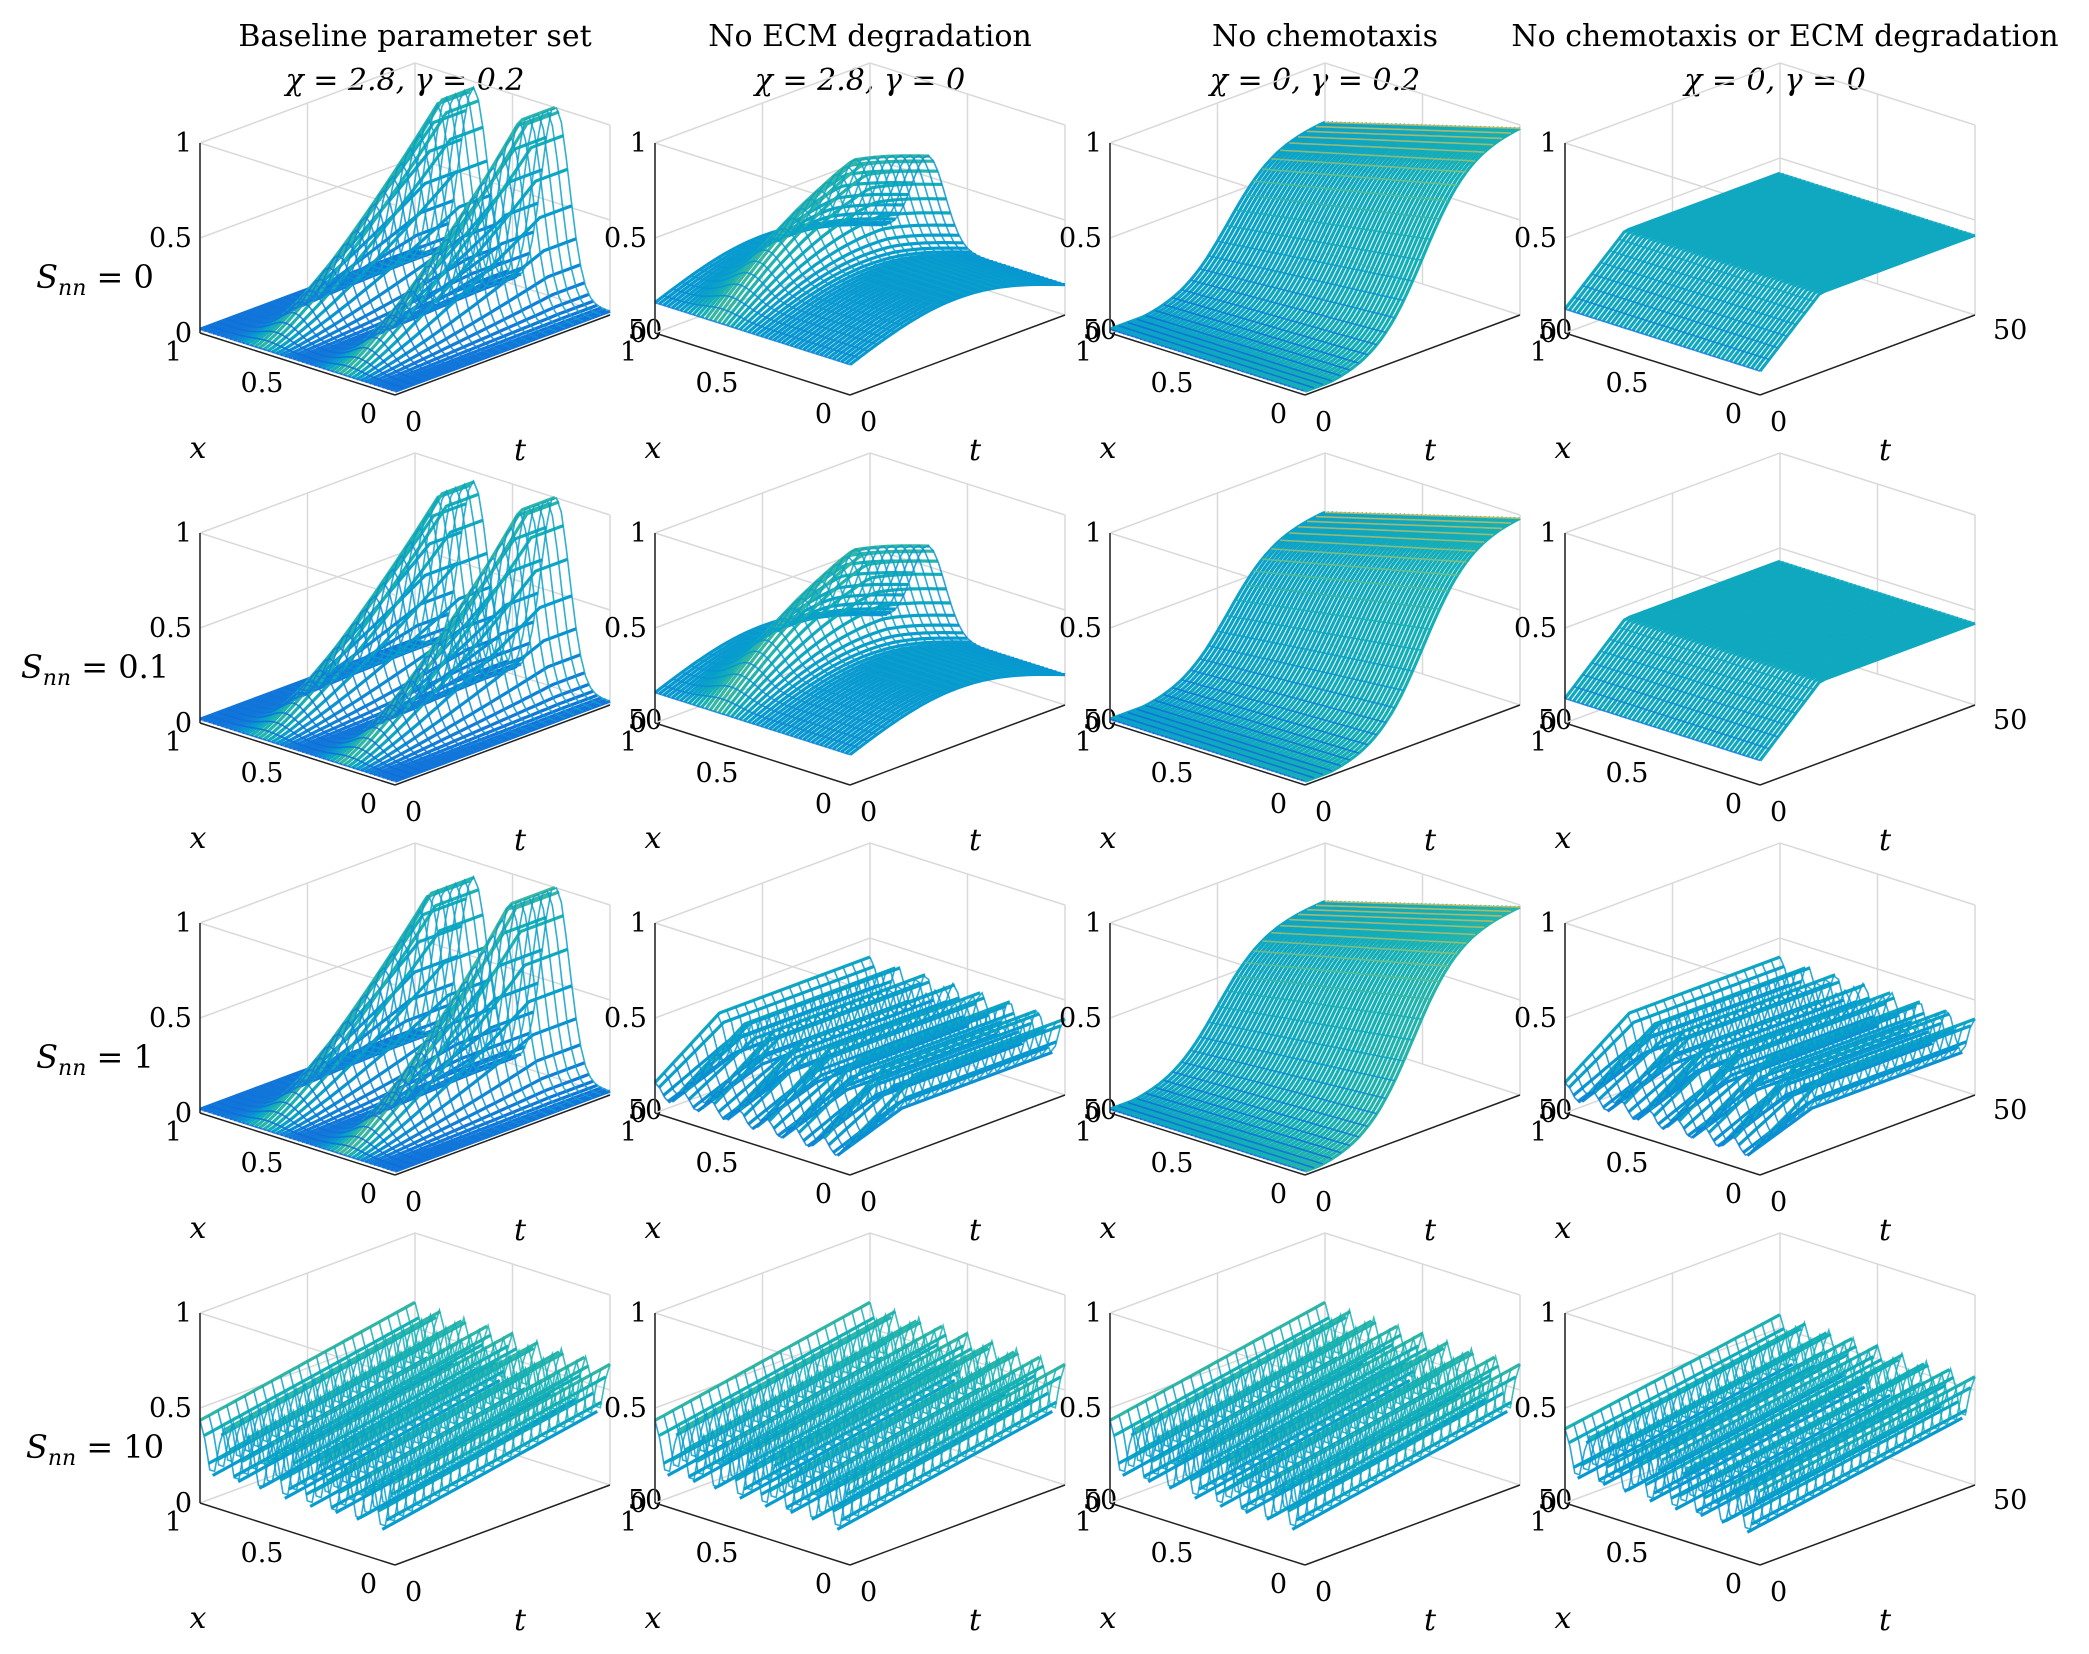  I want to click on row-label-rest: = 10, so click(120, 1447).